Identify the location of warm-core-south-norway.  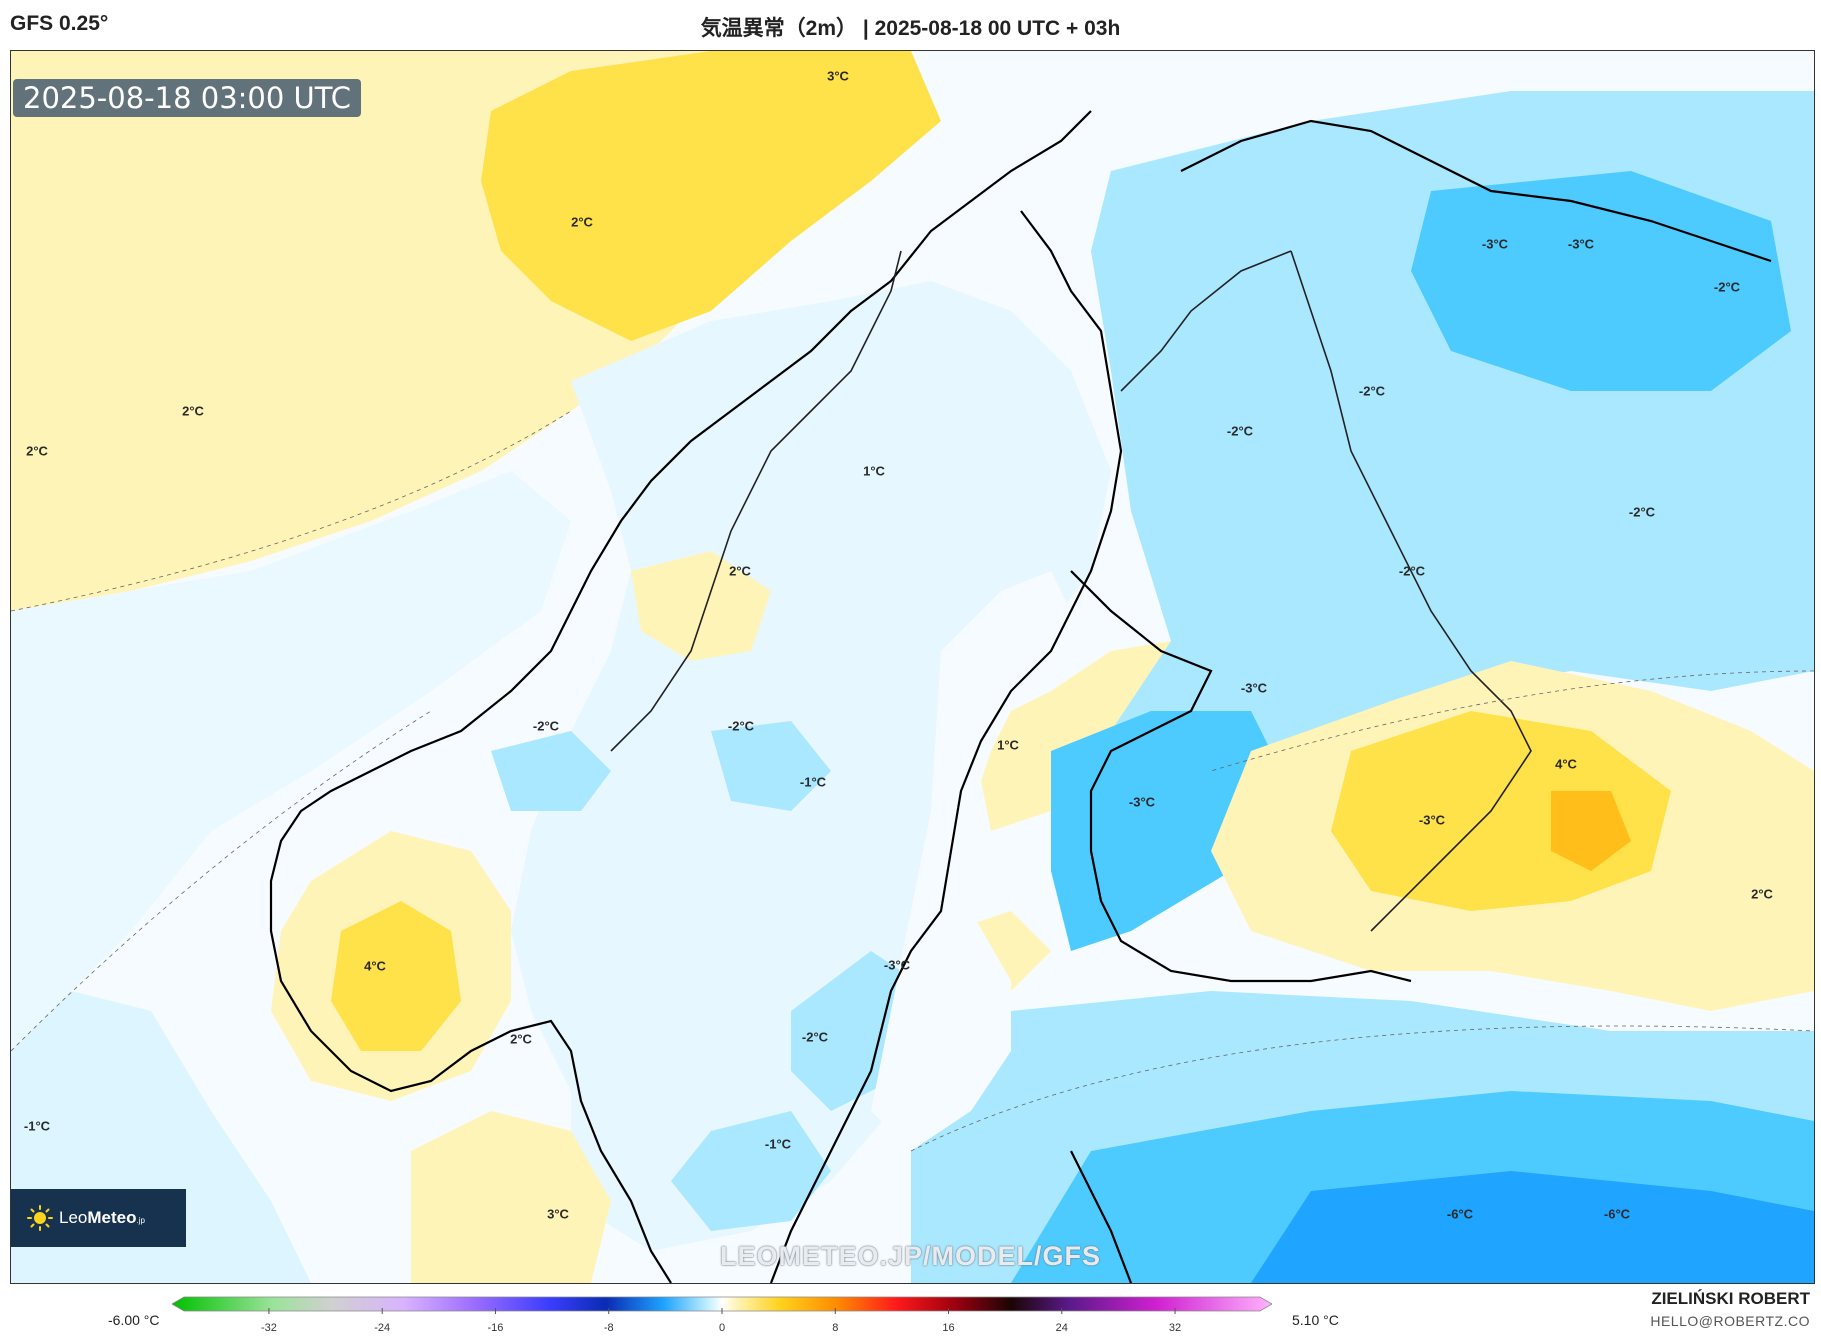
(396, 976).